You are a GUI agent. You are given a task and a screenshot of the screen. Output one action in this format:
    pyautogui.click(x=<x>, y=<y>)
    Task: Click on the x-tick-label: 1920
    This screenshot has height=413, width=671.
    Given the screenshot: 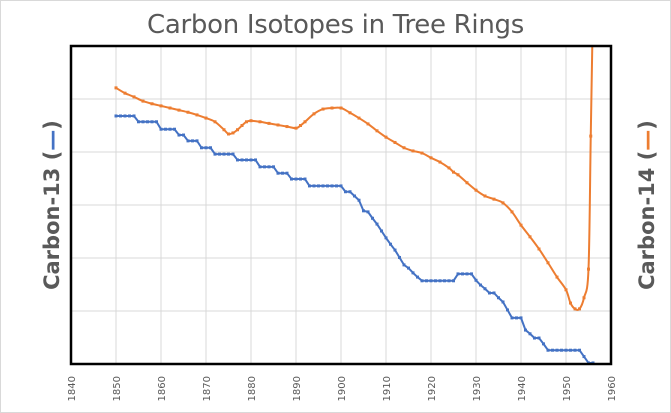 What is the action you would take?
    pyautogui.click(x=432, y=388)
    